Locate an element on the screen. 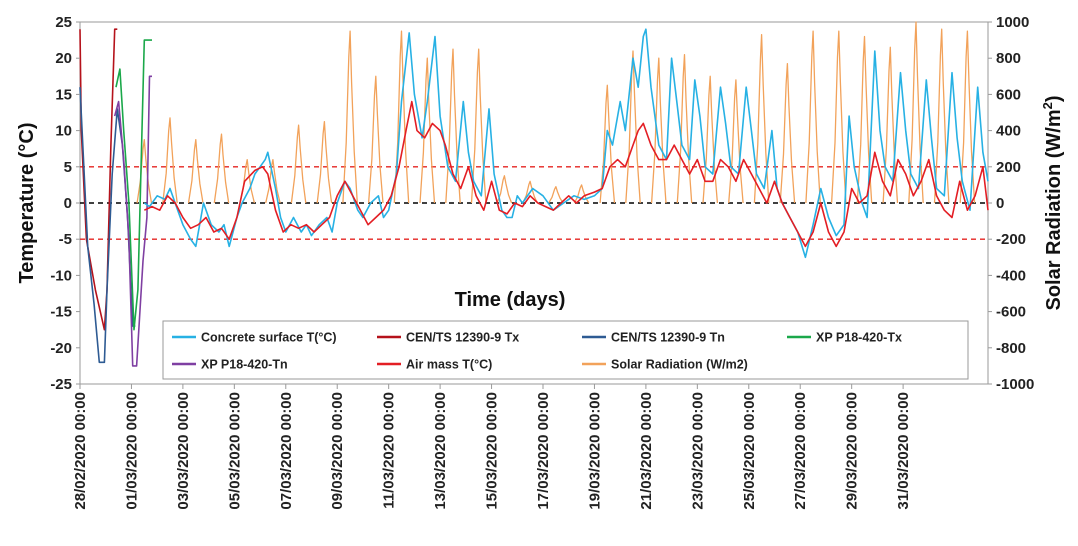 The image size is (1078, 546). y-tick-label: -5 is located at coordinates (65, 239).